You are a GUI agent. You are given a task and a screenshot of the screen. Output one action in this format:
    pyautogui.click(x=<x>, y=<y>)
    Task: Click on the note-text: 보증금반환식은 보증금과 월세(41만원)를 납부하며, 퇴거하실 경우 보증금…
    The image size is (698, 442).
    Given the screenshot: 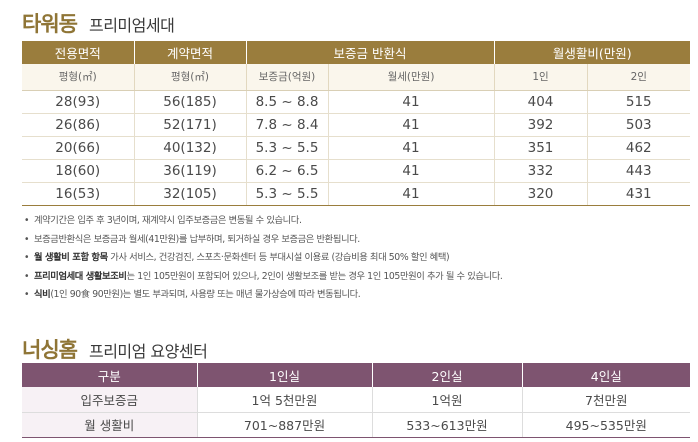 What is the action you would take?
    pyautogui.click(x=197, y=239)
    